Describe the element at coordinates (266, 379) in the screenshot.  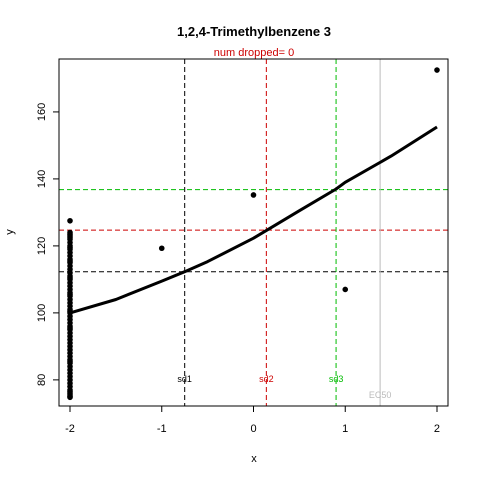
I see `vline-label-sd2: sd2` at that location.